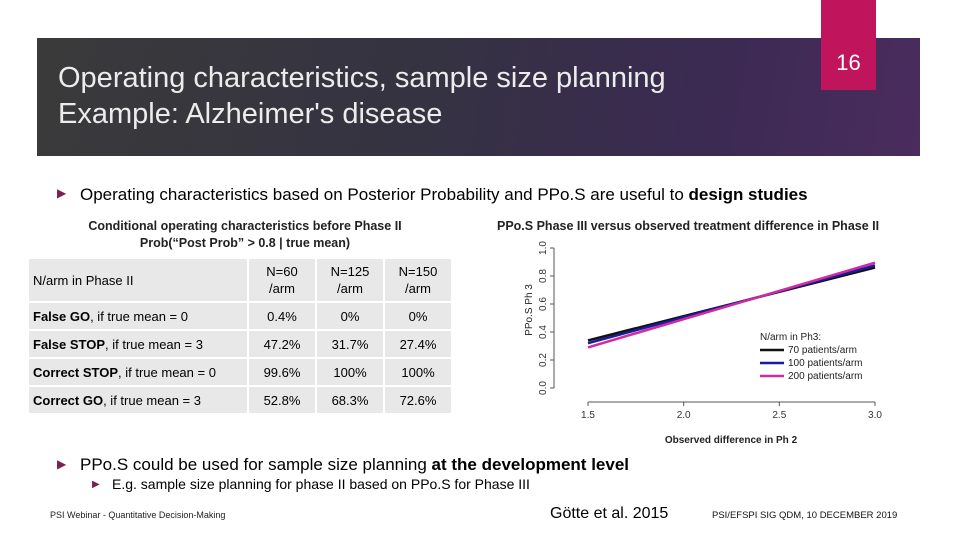 The height and width of the screenshot is (540, 960). Describe the element at coordinates (825, 376) in the screenshot. I see `legend-entry: 200 patients/arm` at that location.